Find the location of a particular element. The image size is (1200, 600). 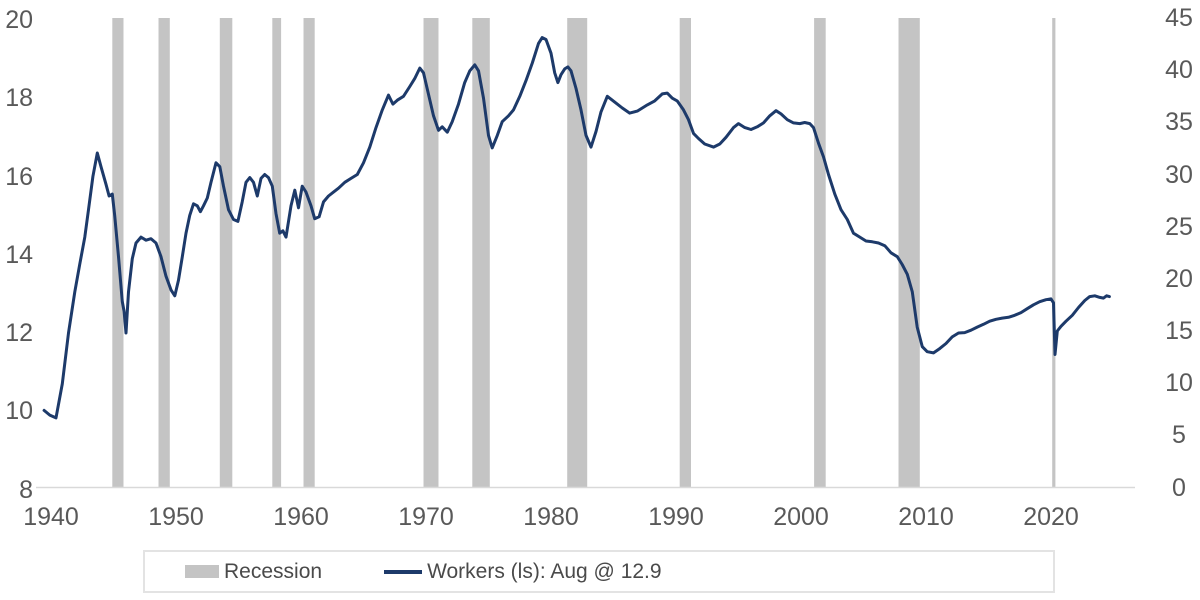

y-axis-right-tick-label: 10 is located at coordinates (1179, 383).